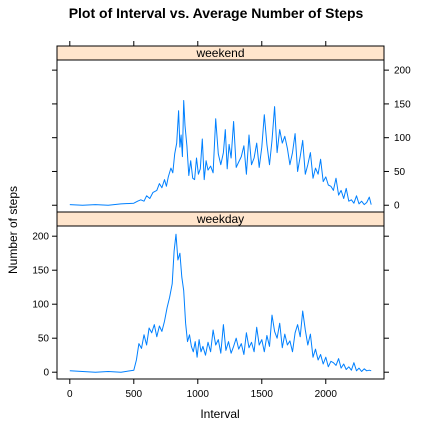 The height and width of the screenshot is (432, 432). What do you see at coordinates (46, 373) in the screenshot?
I see `y-tick-label-weekday: 0` at bounding box center [46, 373].